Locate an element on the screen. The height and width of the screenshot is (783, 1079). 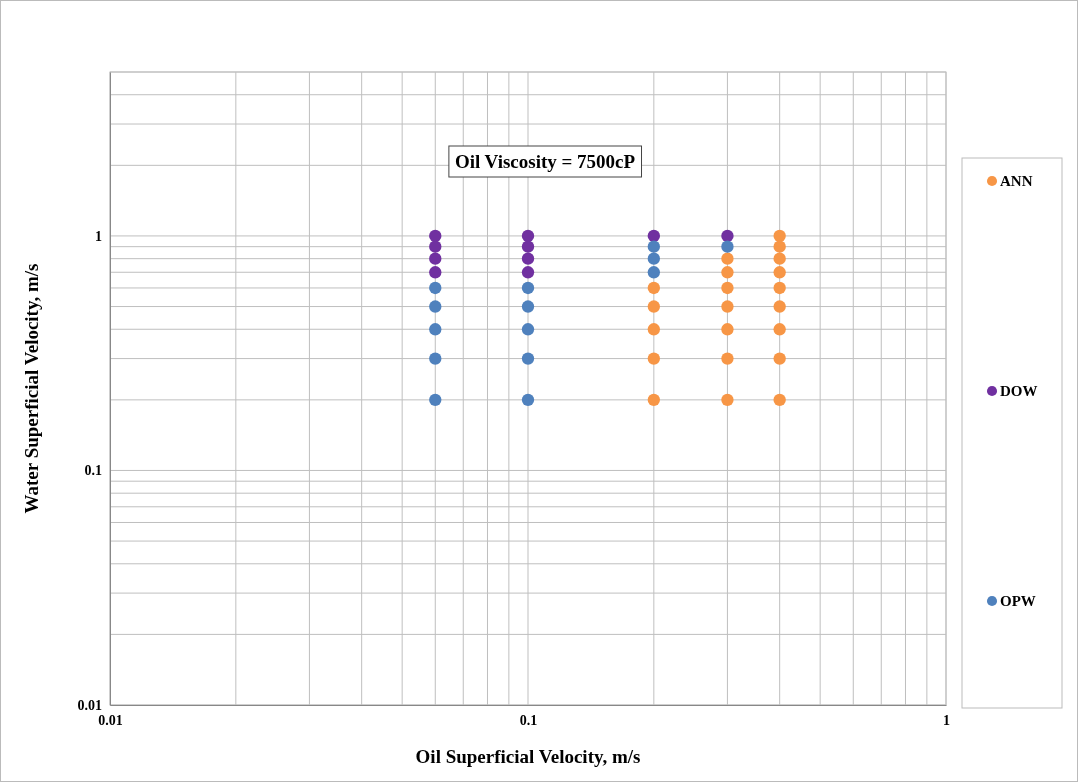
legend-label: ANN is located at coordinates (1016, 181).